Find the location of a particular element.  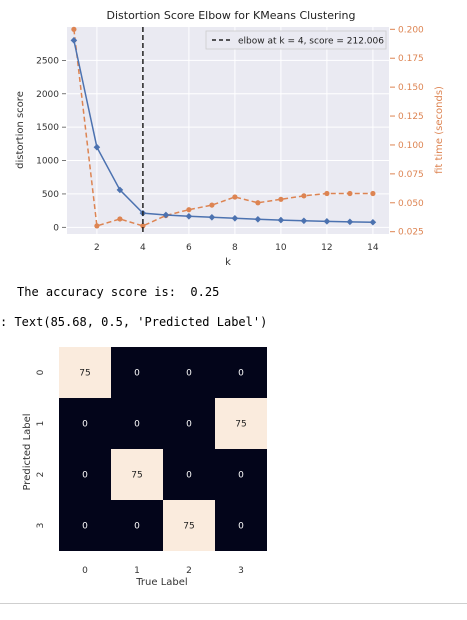

legend: elbow at k = 4, score = 212.006 is located at coordinates (296, 40).